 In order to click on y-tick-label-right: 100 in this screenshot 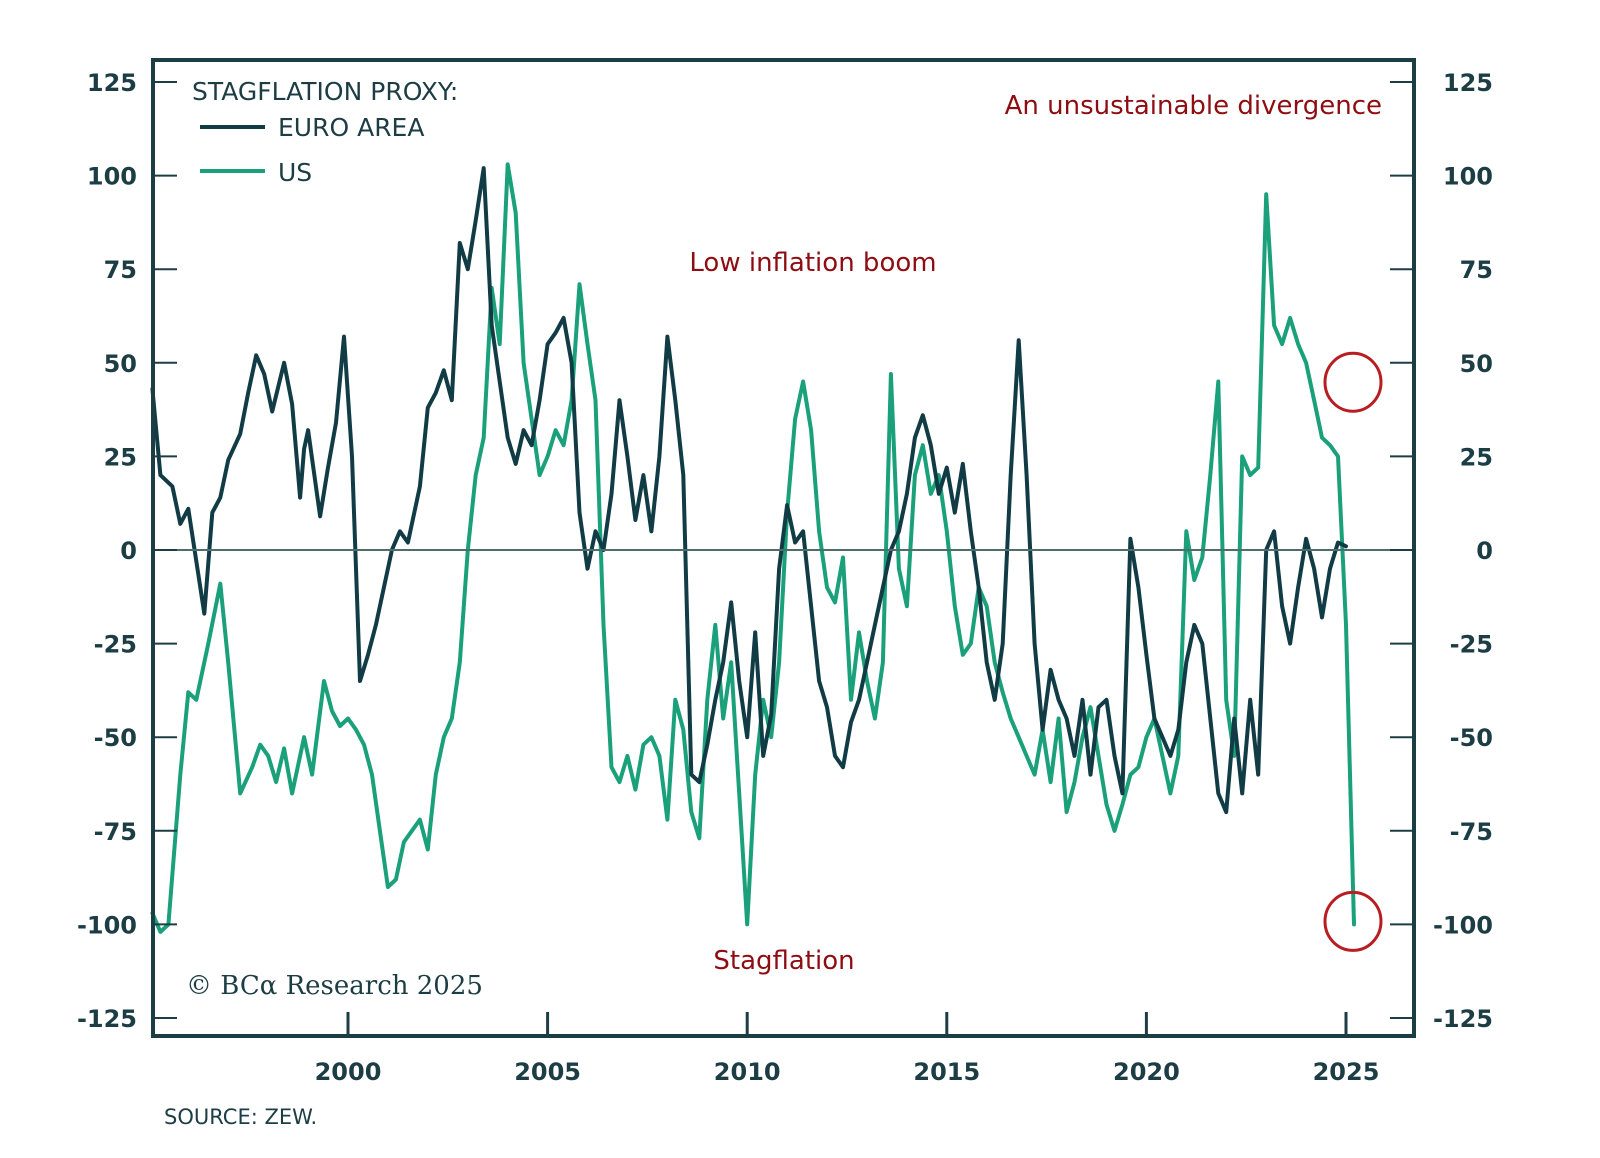, I will do `click(1468, 177)`.